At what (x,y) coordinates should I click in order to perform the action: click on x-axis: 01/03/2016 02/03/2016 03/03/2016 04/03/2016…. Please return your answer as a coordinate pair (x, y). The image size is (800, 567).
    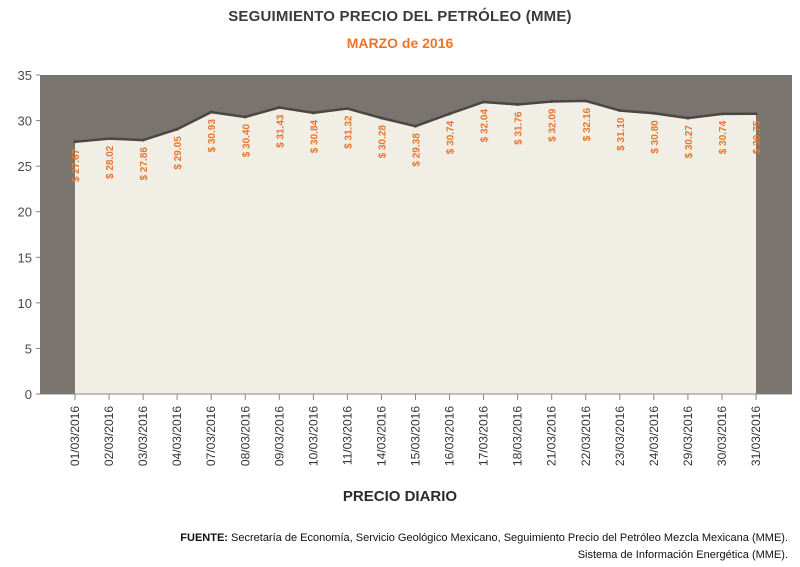
    Looking at the image, I should click on (415, 430).